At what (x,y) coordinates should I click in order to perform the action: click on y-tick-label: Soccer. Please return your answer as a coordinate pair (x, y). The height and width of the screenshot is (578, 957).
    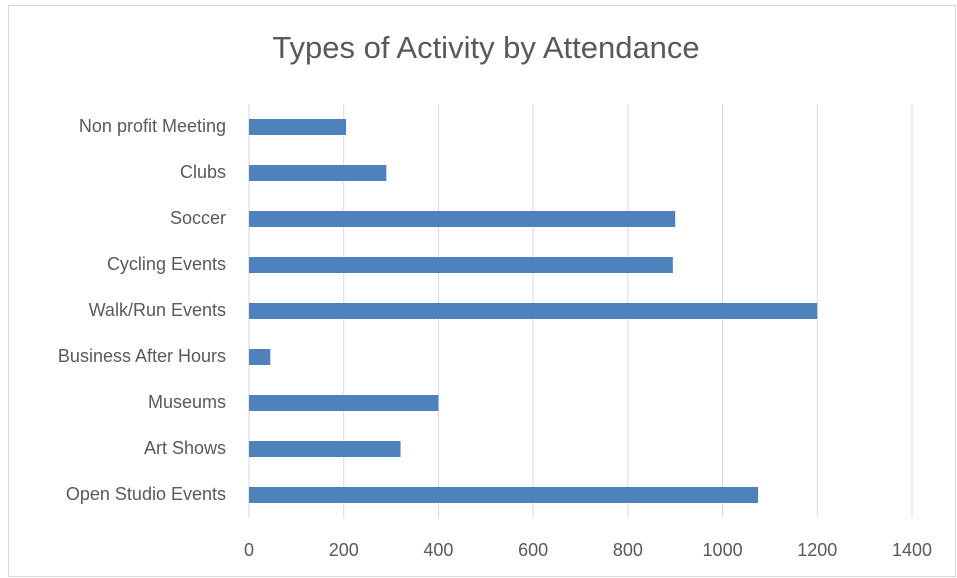
    Looking at the image, I should click on (198, 218).